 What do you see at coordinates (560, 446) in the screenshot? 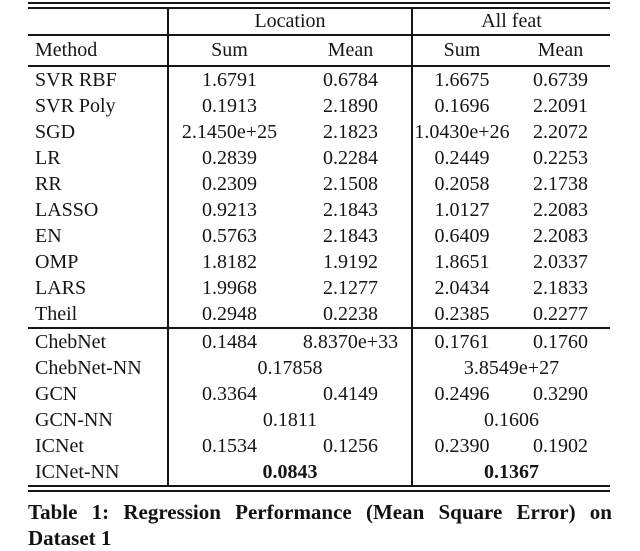
I see `value-cell: 0.1902` at bounding box center [560, 446].